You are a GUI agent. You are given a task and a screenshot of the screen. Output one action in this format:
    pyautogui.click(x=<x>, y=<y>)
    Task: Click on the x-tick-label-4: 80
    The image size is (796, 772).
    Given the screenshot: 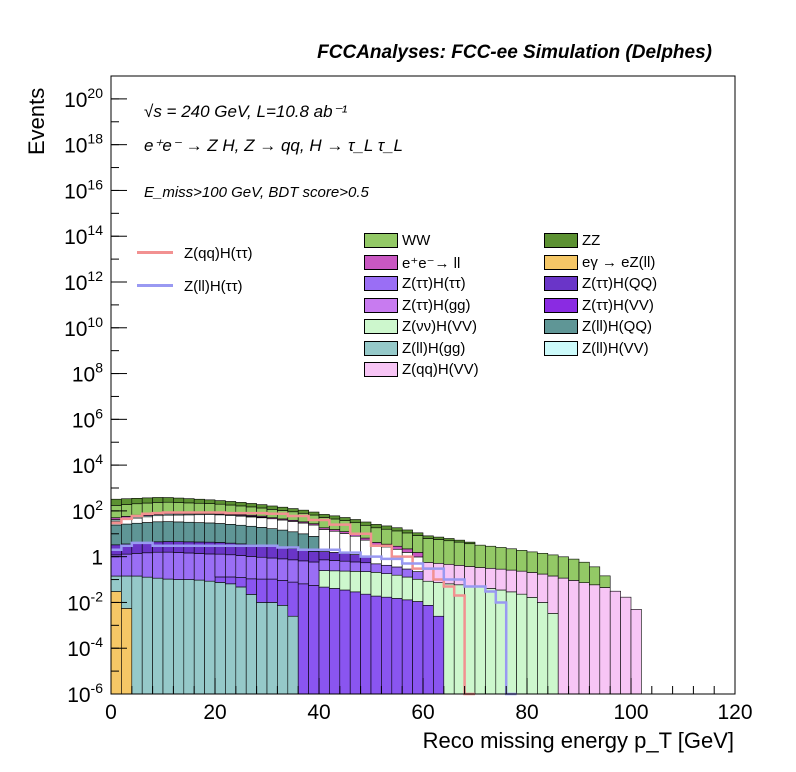 What is the action you would take?
    pyautogui.click(x=526, y=712)
    